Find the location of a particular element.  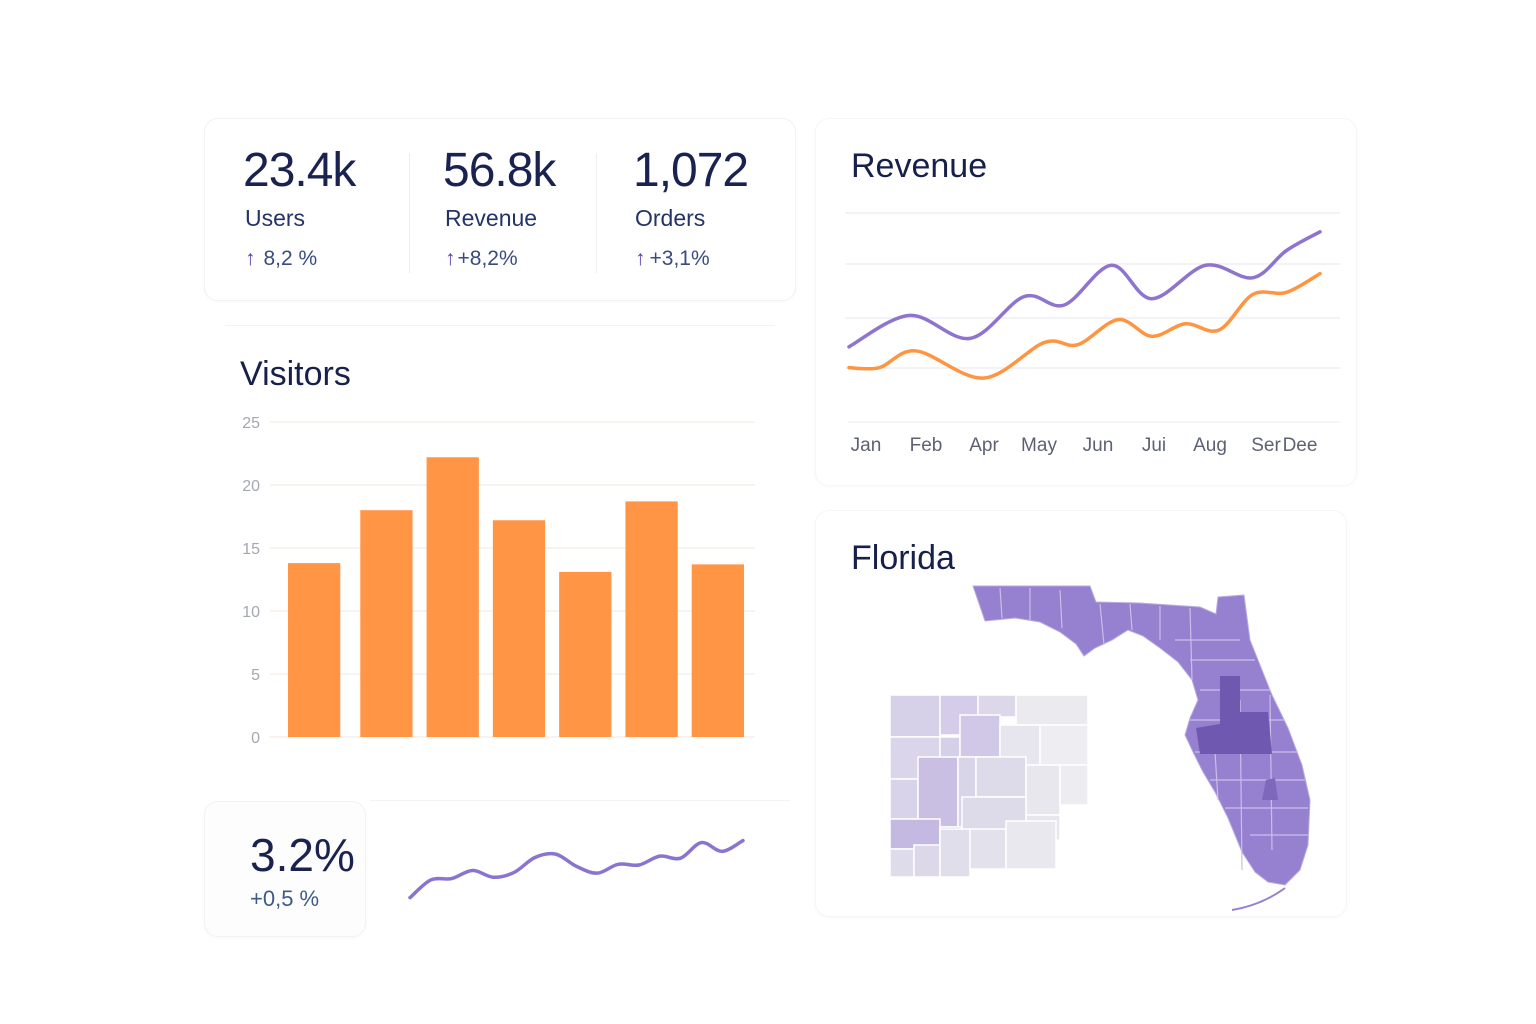

florida-state-shape is located at coordinates (1141, 735).